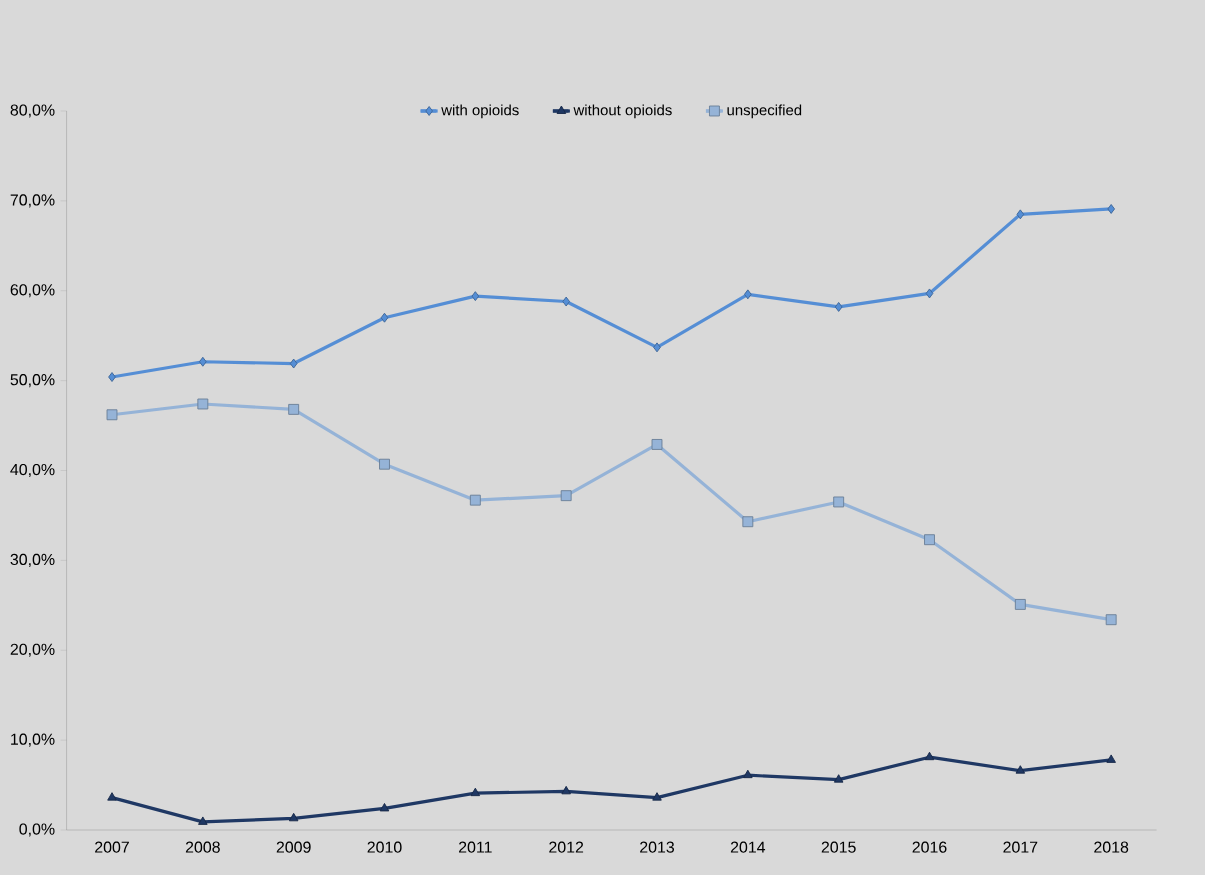 Image resolution: width=1205 pixels, height=875 pixels. What do you see at coordinates (748, 847) in the screenshot?
I see `x-tick-label: 2014` at bounding box center [748, 847].